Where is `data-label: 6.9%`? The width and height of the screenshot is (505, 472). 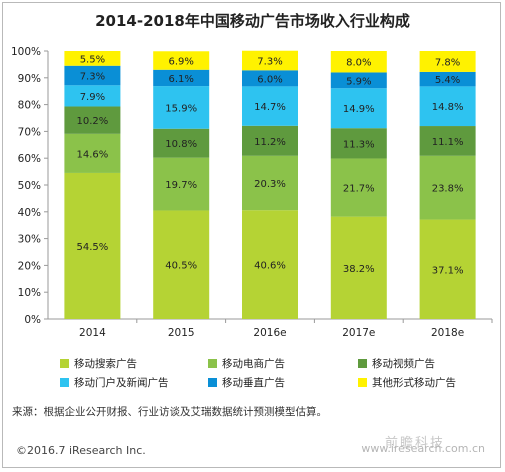
data-label: 6.9% is located at coordinates (180, 62).